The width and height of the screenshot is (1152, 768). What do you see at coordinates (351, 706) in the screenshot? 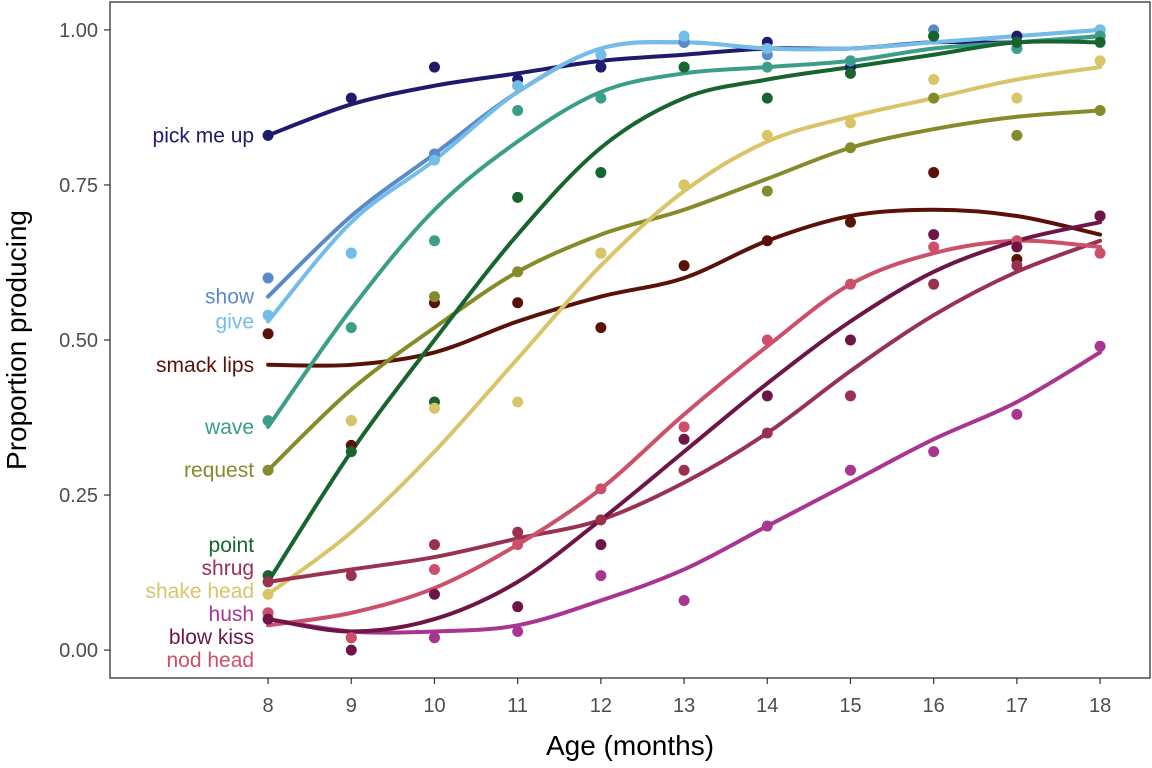
I see `x-tick-label: 9` at bounding box center [351, 706].